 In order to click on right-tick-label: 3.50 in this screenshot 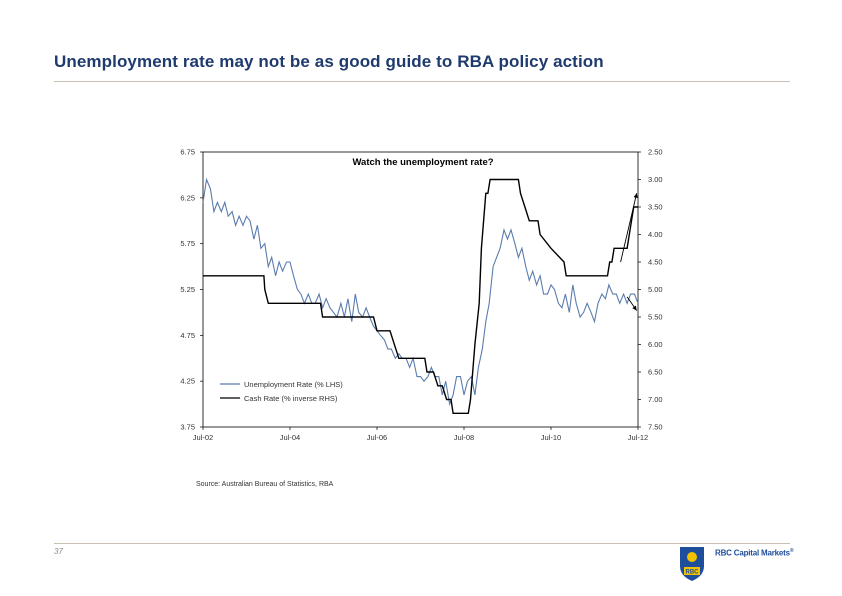, I will do `click(655, 207)`.